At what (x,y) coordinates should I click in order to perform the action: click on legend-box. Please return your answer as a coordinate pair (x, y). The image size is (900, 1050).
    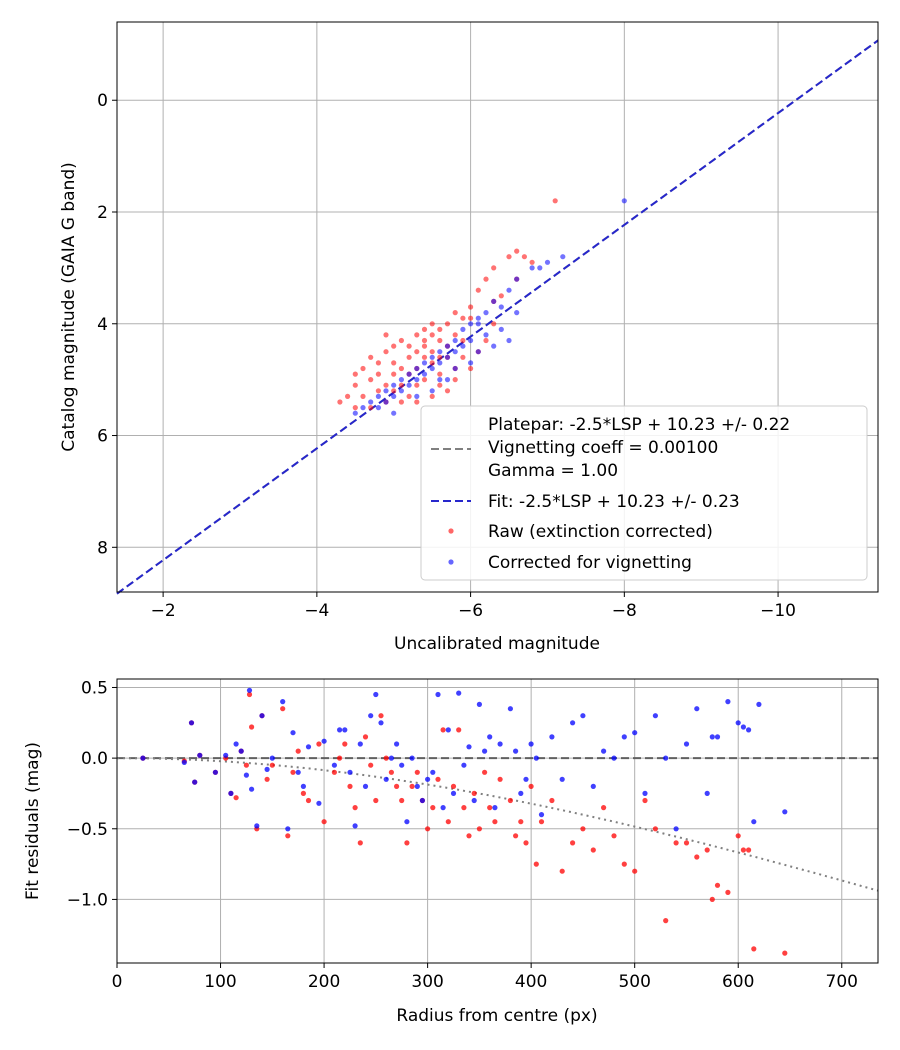
    Looking at the image, I should click on (644, 493).